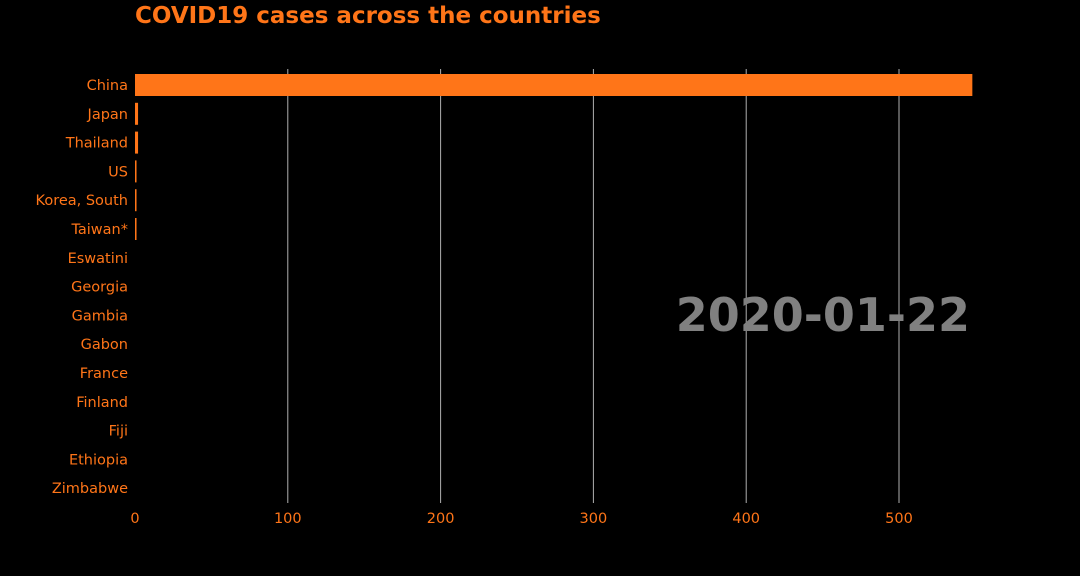 This screenshot has height=576, width=1080. What do you see at coordinates (746, 519) in the screenshot?
I see `x-tick-label: 400` at bounding box center [746, 519].